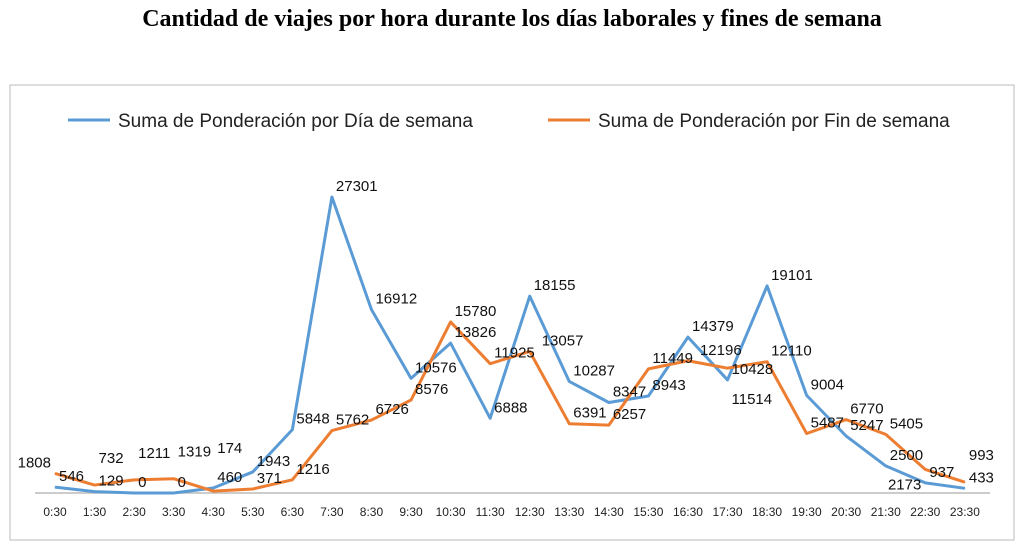 The image size is (1024, 549). Describe the element at coordinates (609, 512) in the screenshot. I see `x-tick-label: 14:30` at that location.